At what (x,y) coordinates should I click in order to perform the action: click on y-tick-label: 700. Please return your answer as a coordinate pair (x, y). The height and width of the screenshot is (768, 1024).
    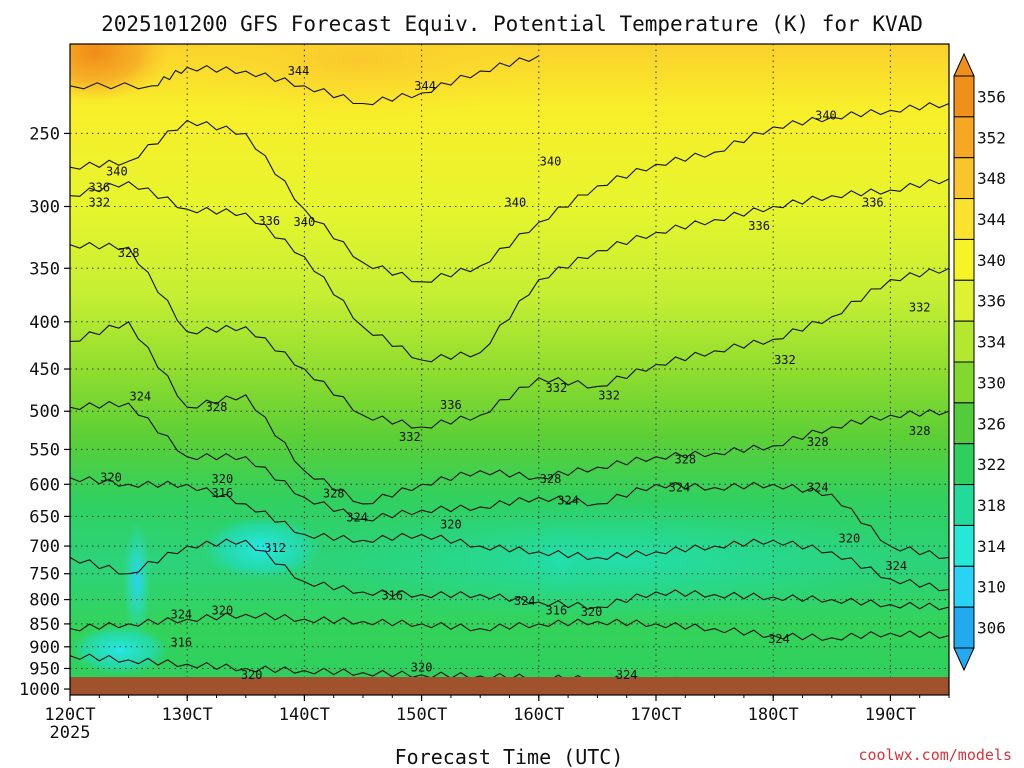
    Looking at the image, I should click on (44, 547).